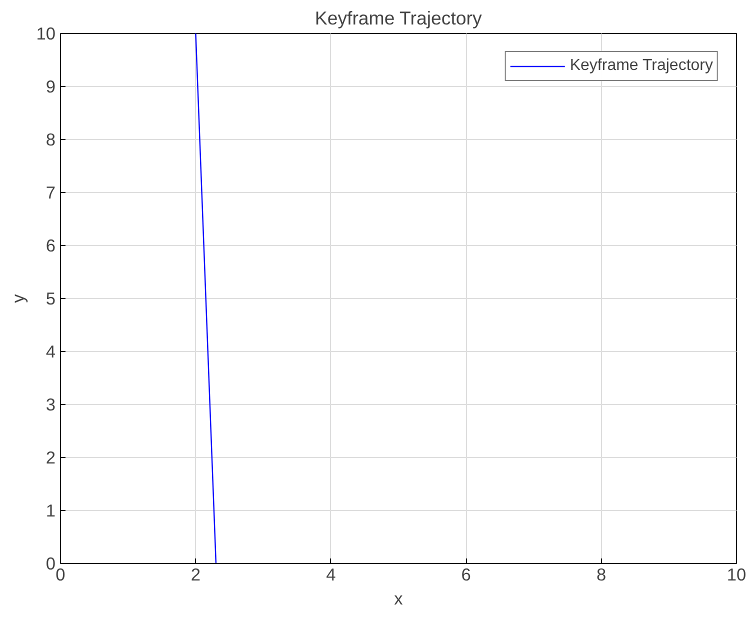  I want to click on y-tick-label: 6, so click(51, 246).